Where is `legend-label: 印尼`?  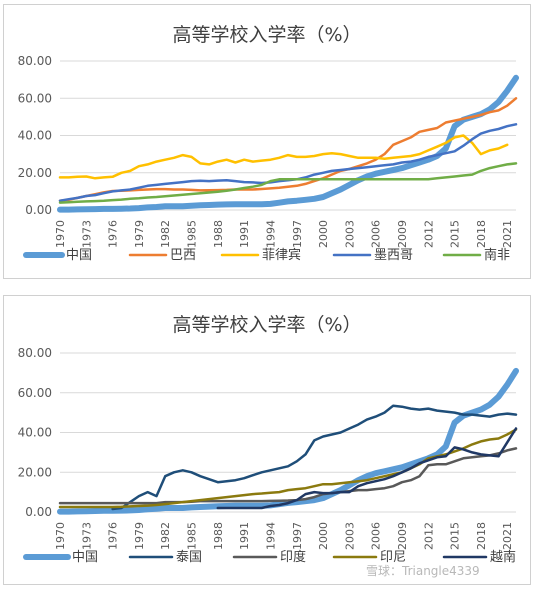
legend-label: 印尼 is located at coordinates (393, 557).